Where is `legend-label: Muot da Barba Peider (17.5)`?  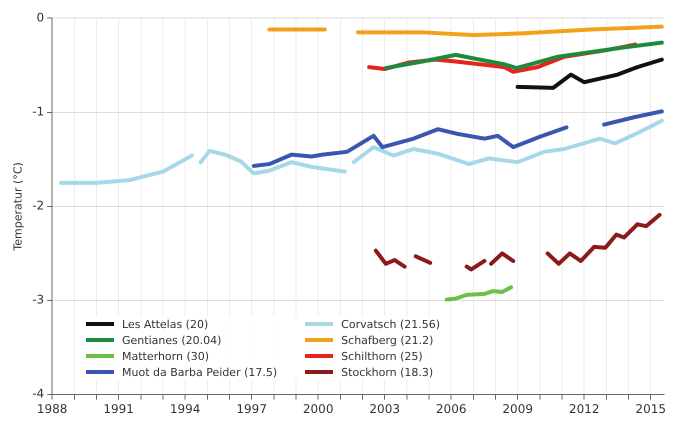 legend-label: Muot da Barba Peider (17.5) is located at coordinates (200, 372).